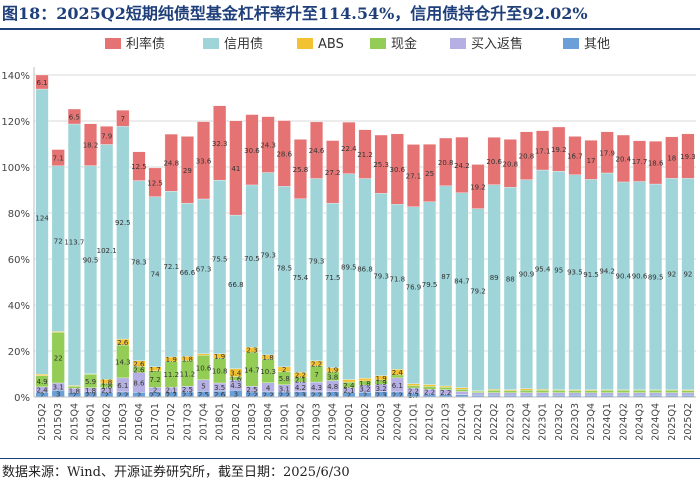 The width and height of the screenshot is (700, 484). Describe the element at coordinates (155, 282) in the screenshot. I see `bar-信用债-2017Q1` at that location.